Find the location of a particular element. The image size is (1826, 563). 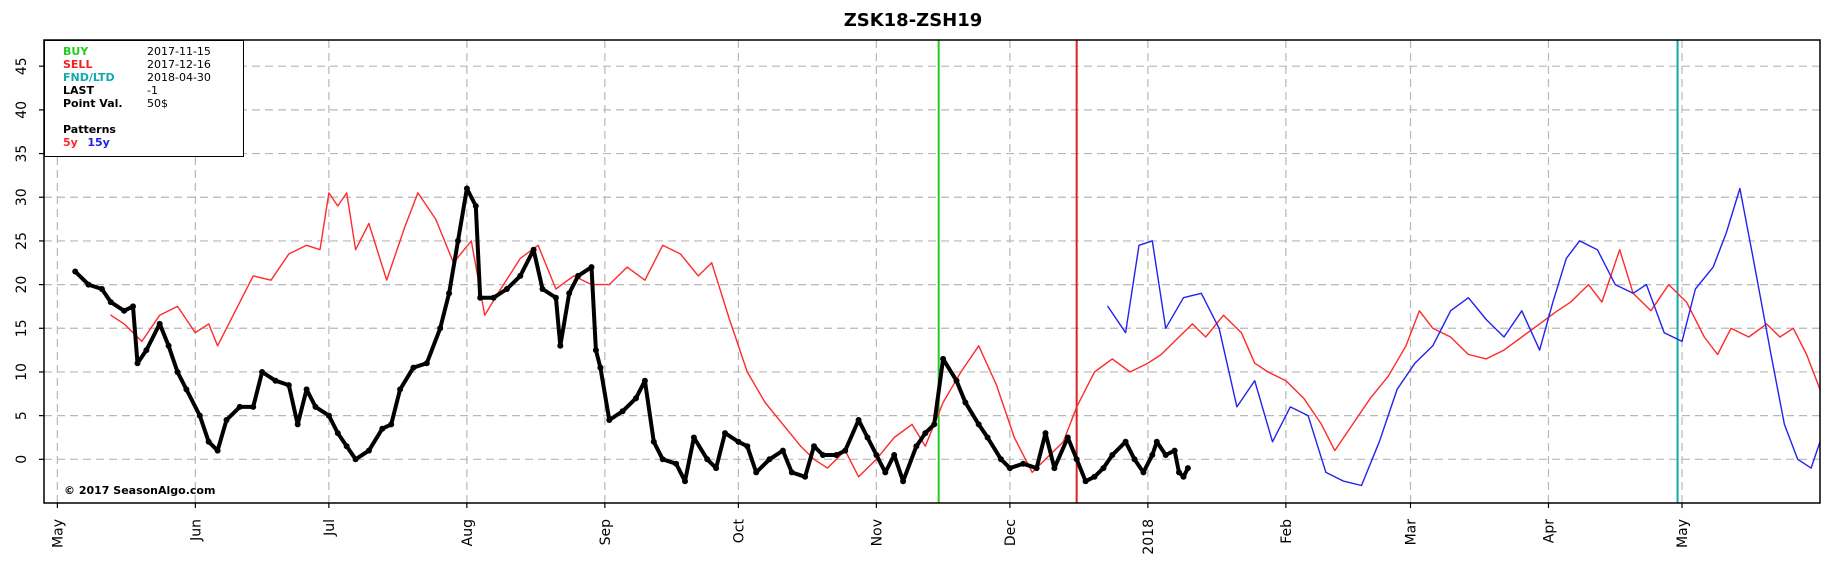

y-tick-label: 40 is located at coordinates (22, 110).